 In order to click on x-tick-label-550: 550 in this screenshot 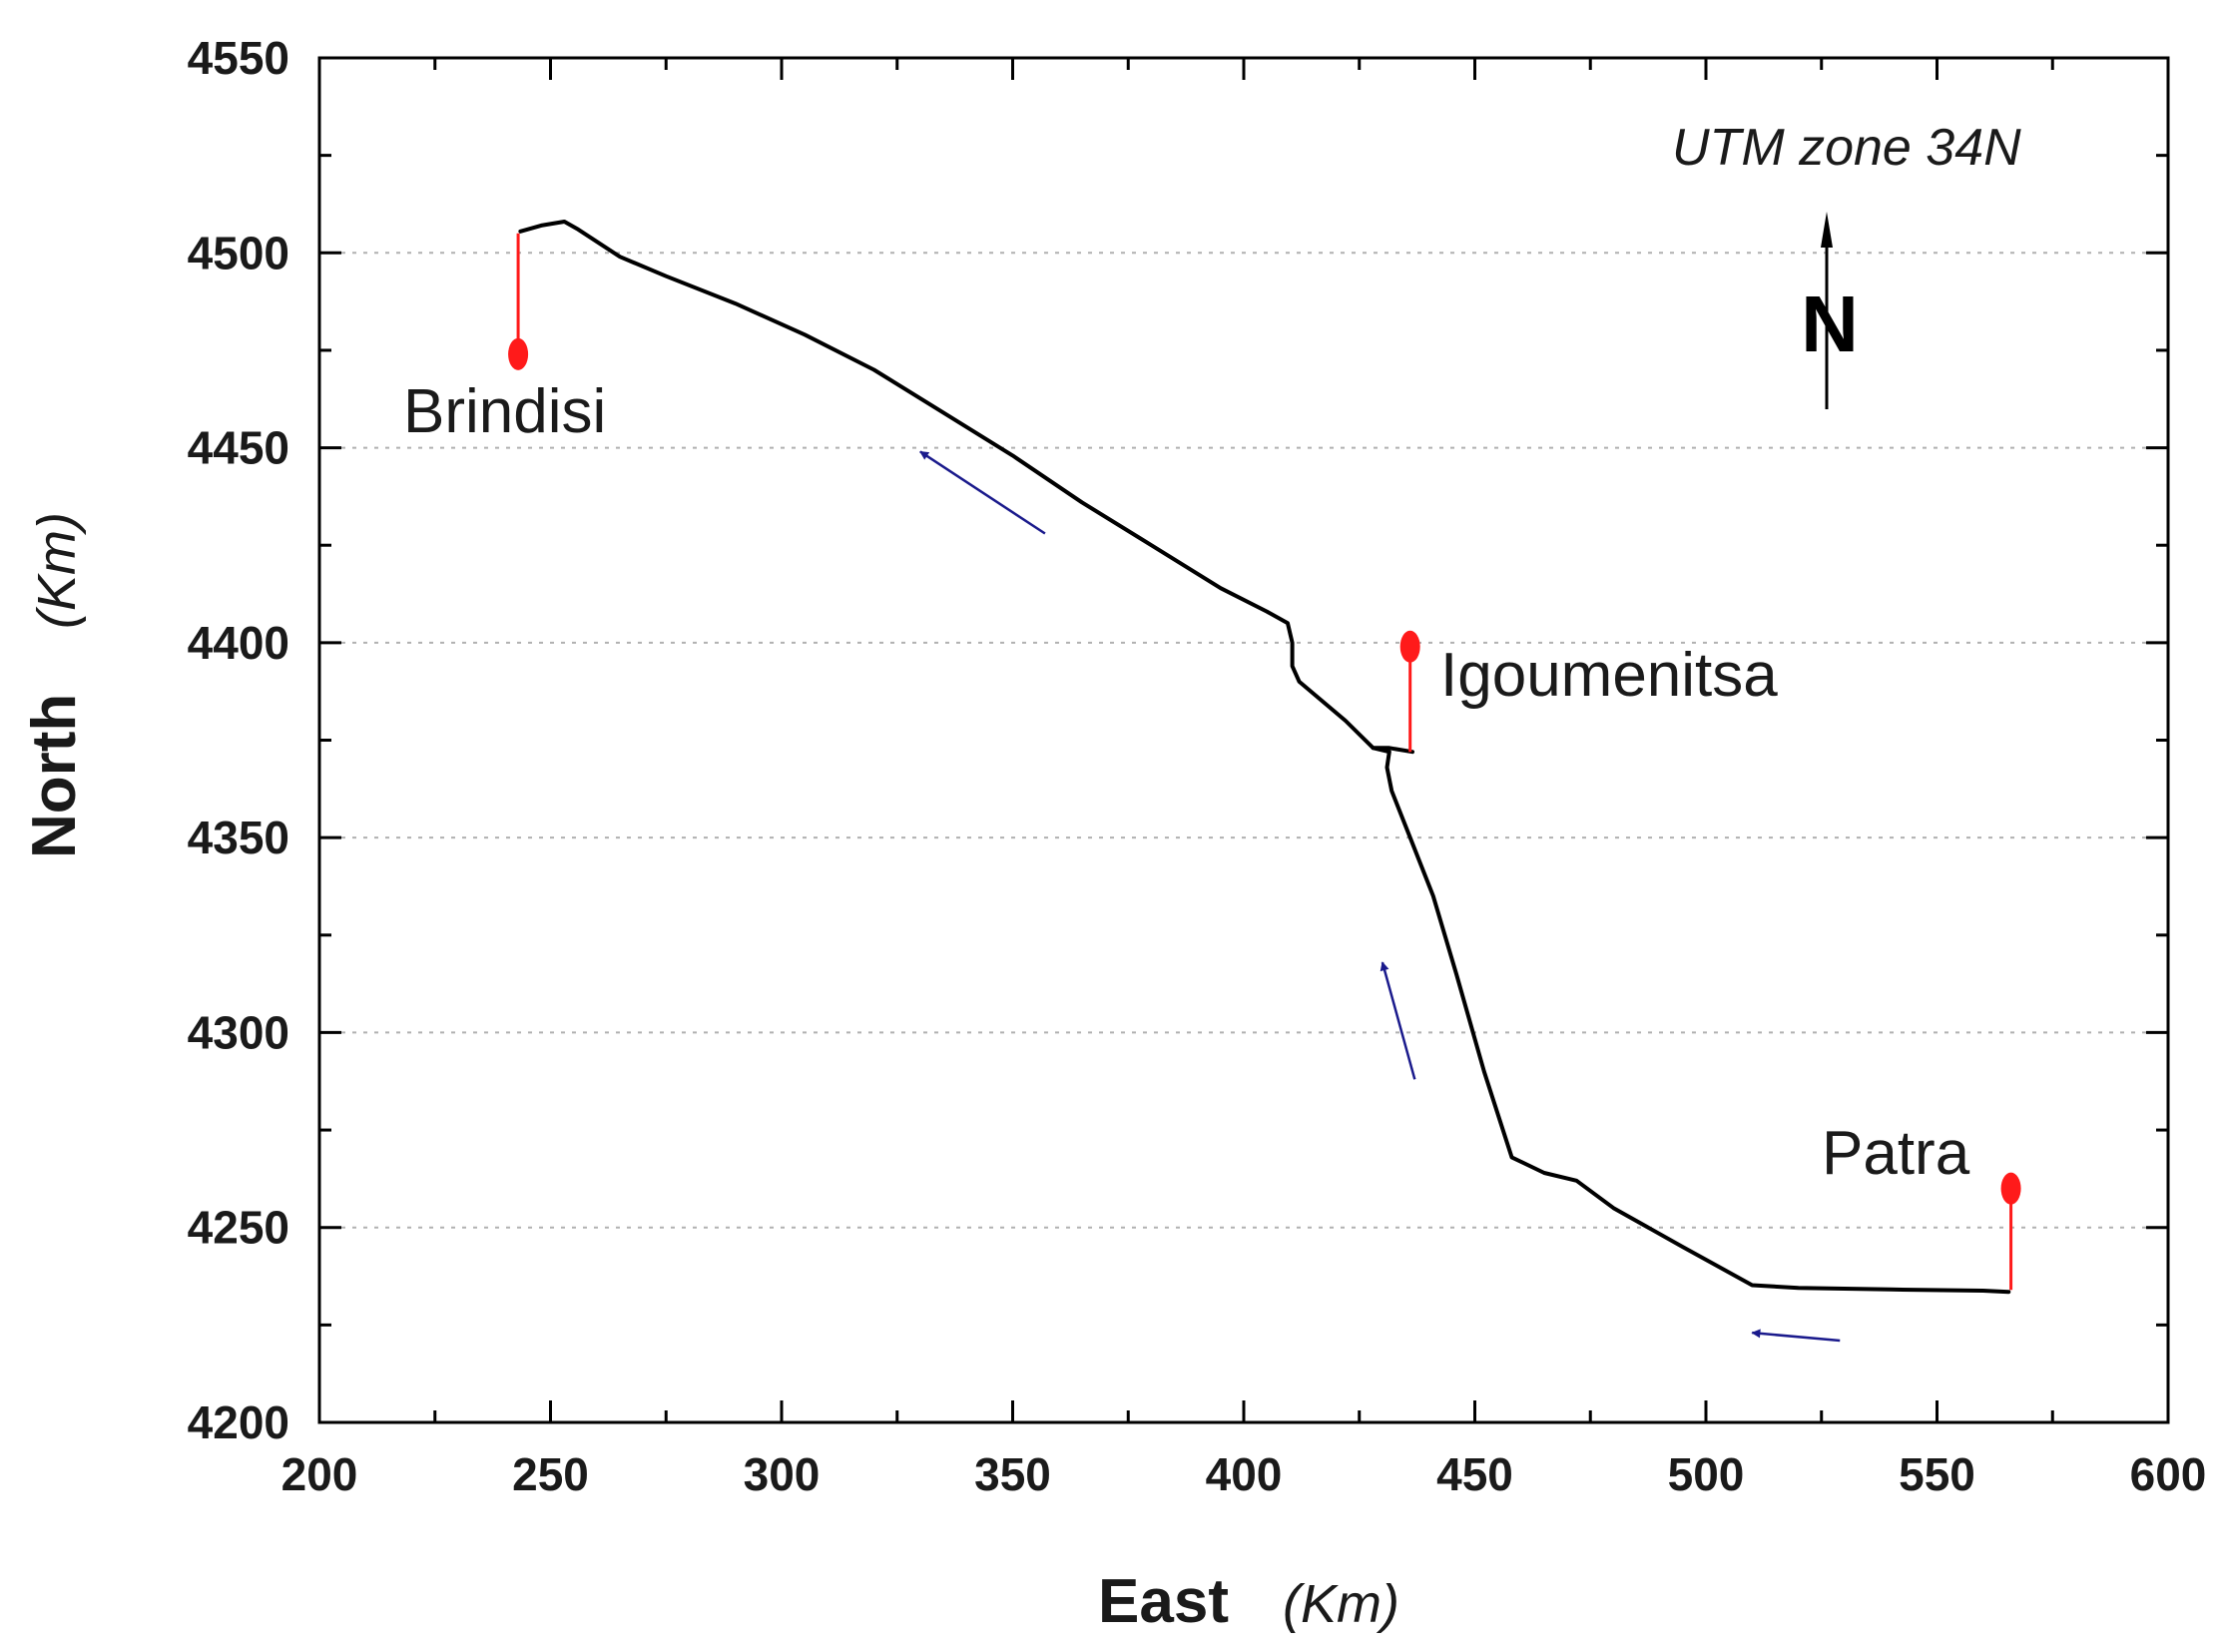, I will do `click(1937, 1474)`.